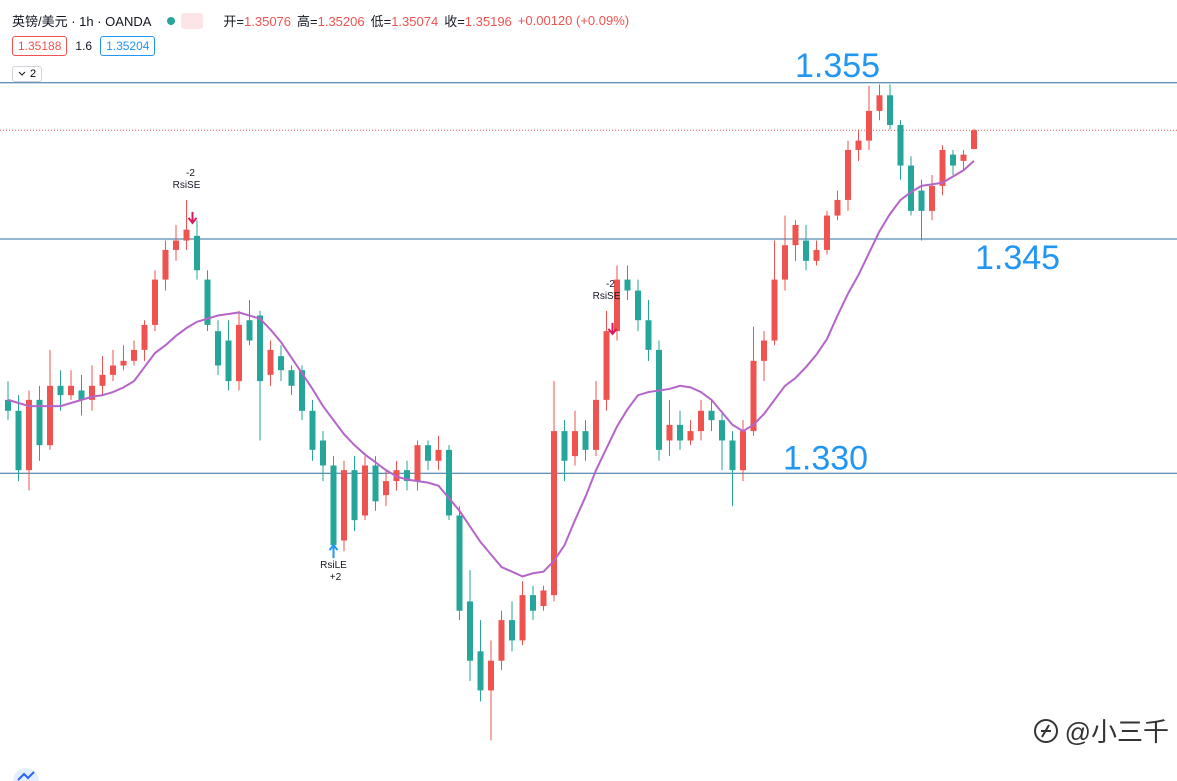  Describe the element at coordinates (234, 21) in the screenshot. I see `label: 开=` at that location.